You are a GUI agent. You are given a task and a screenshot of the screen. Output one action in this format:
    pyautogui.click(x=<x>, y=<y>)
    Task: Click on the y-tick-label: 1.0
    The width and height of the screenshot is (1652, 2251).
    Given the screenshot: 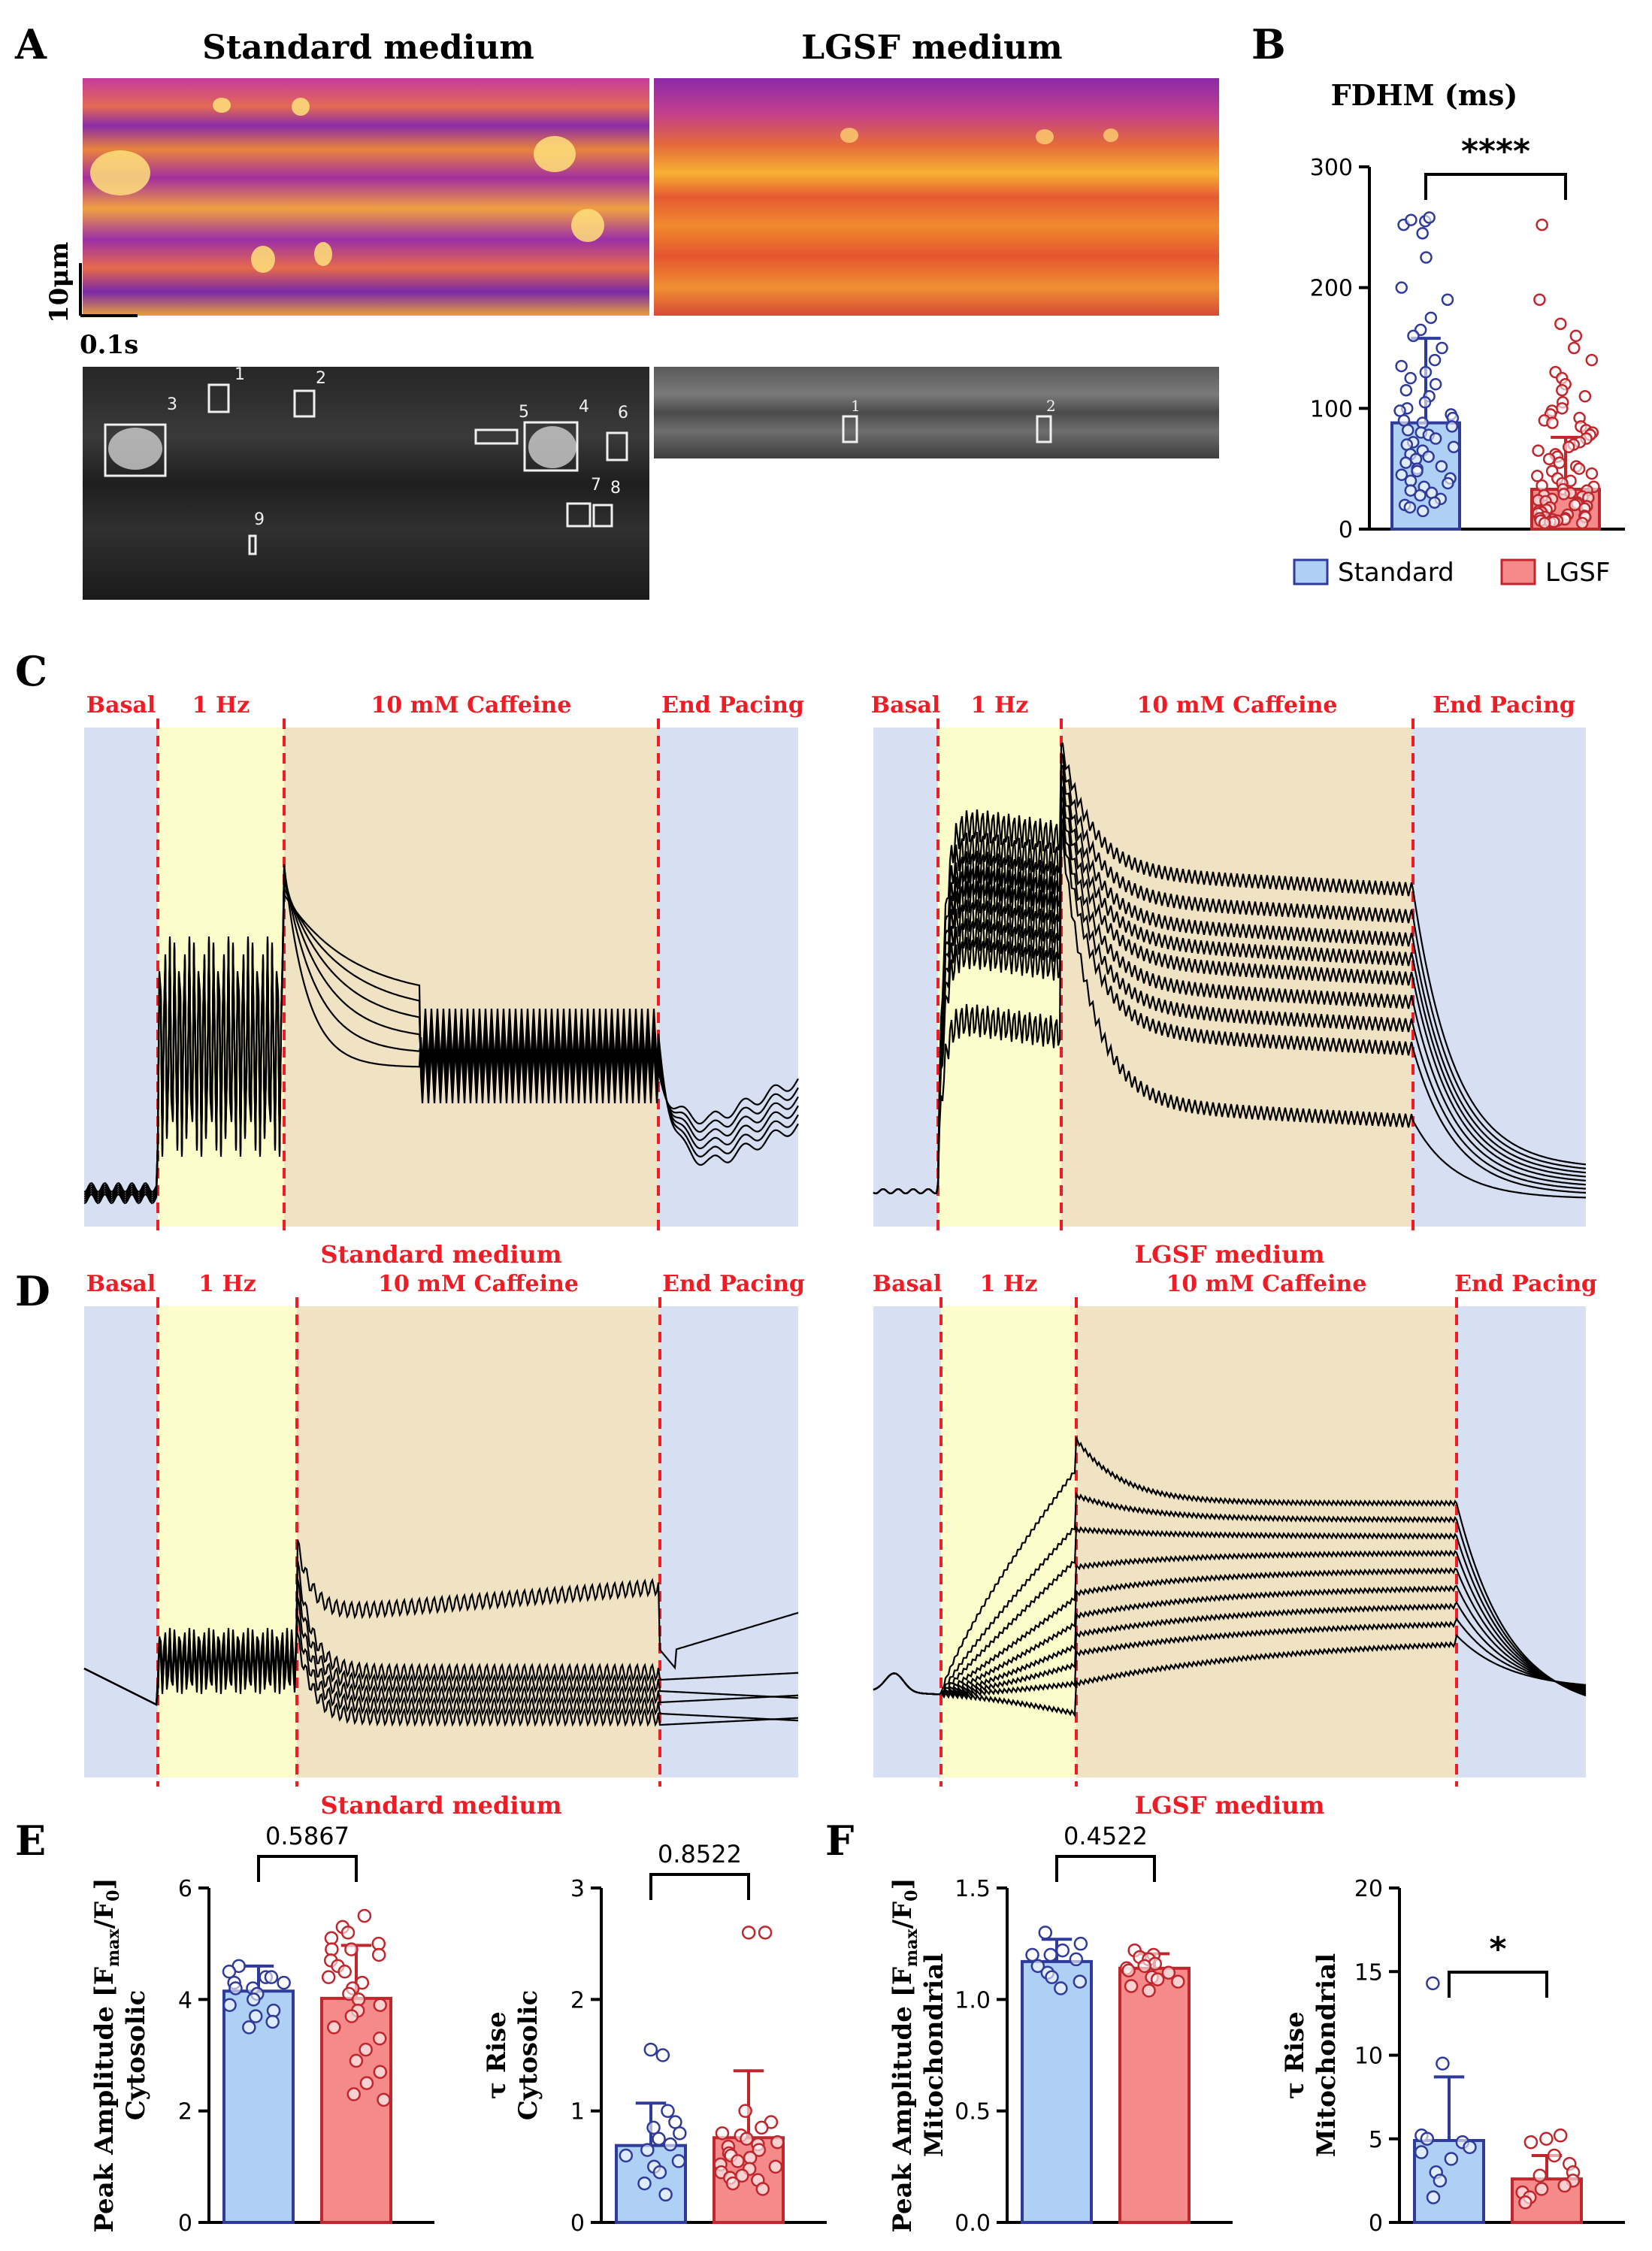 What is the action you would take?
    pyautogui.click(x=973, y=2000)
    